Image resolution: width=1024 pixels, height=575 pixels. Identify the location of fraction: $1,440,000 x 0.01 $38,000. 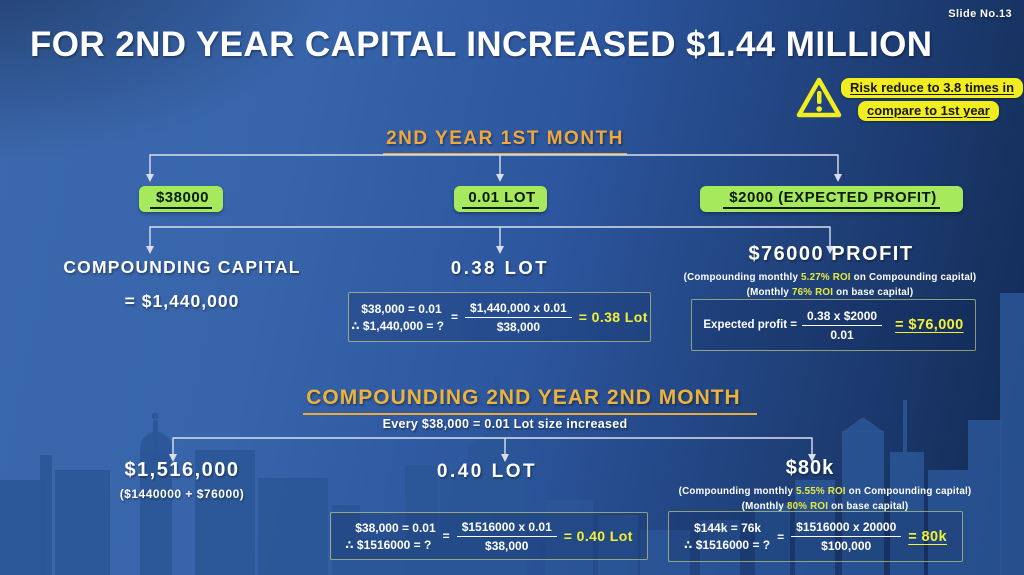
(518, 317).